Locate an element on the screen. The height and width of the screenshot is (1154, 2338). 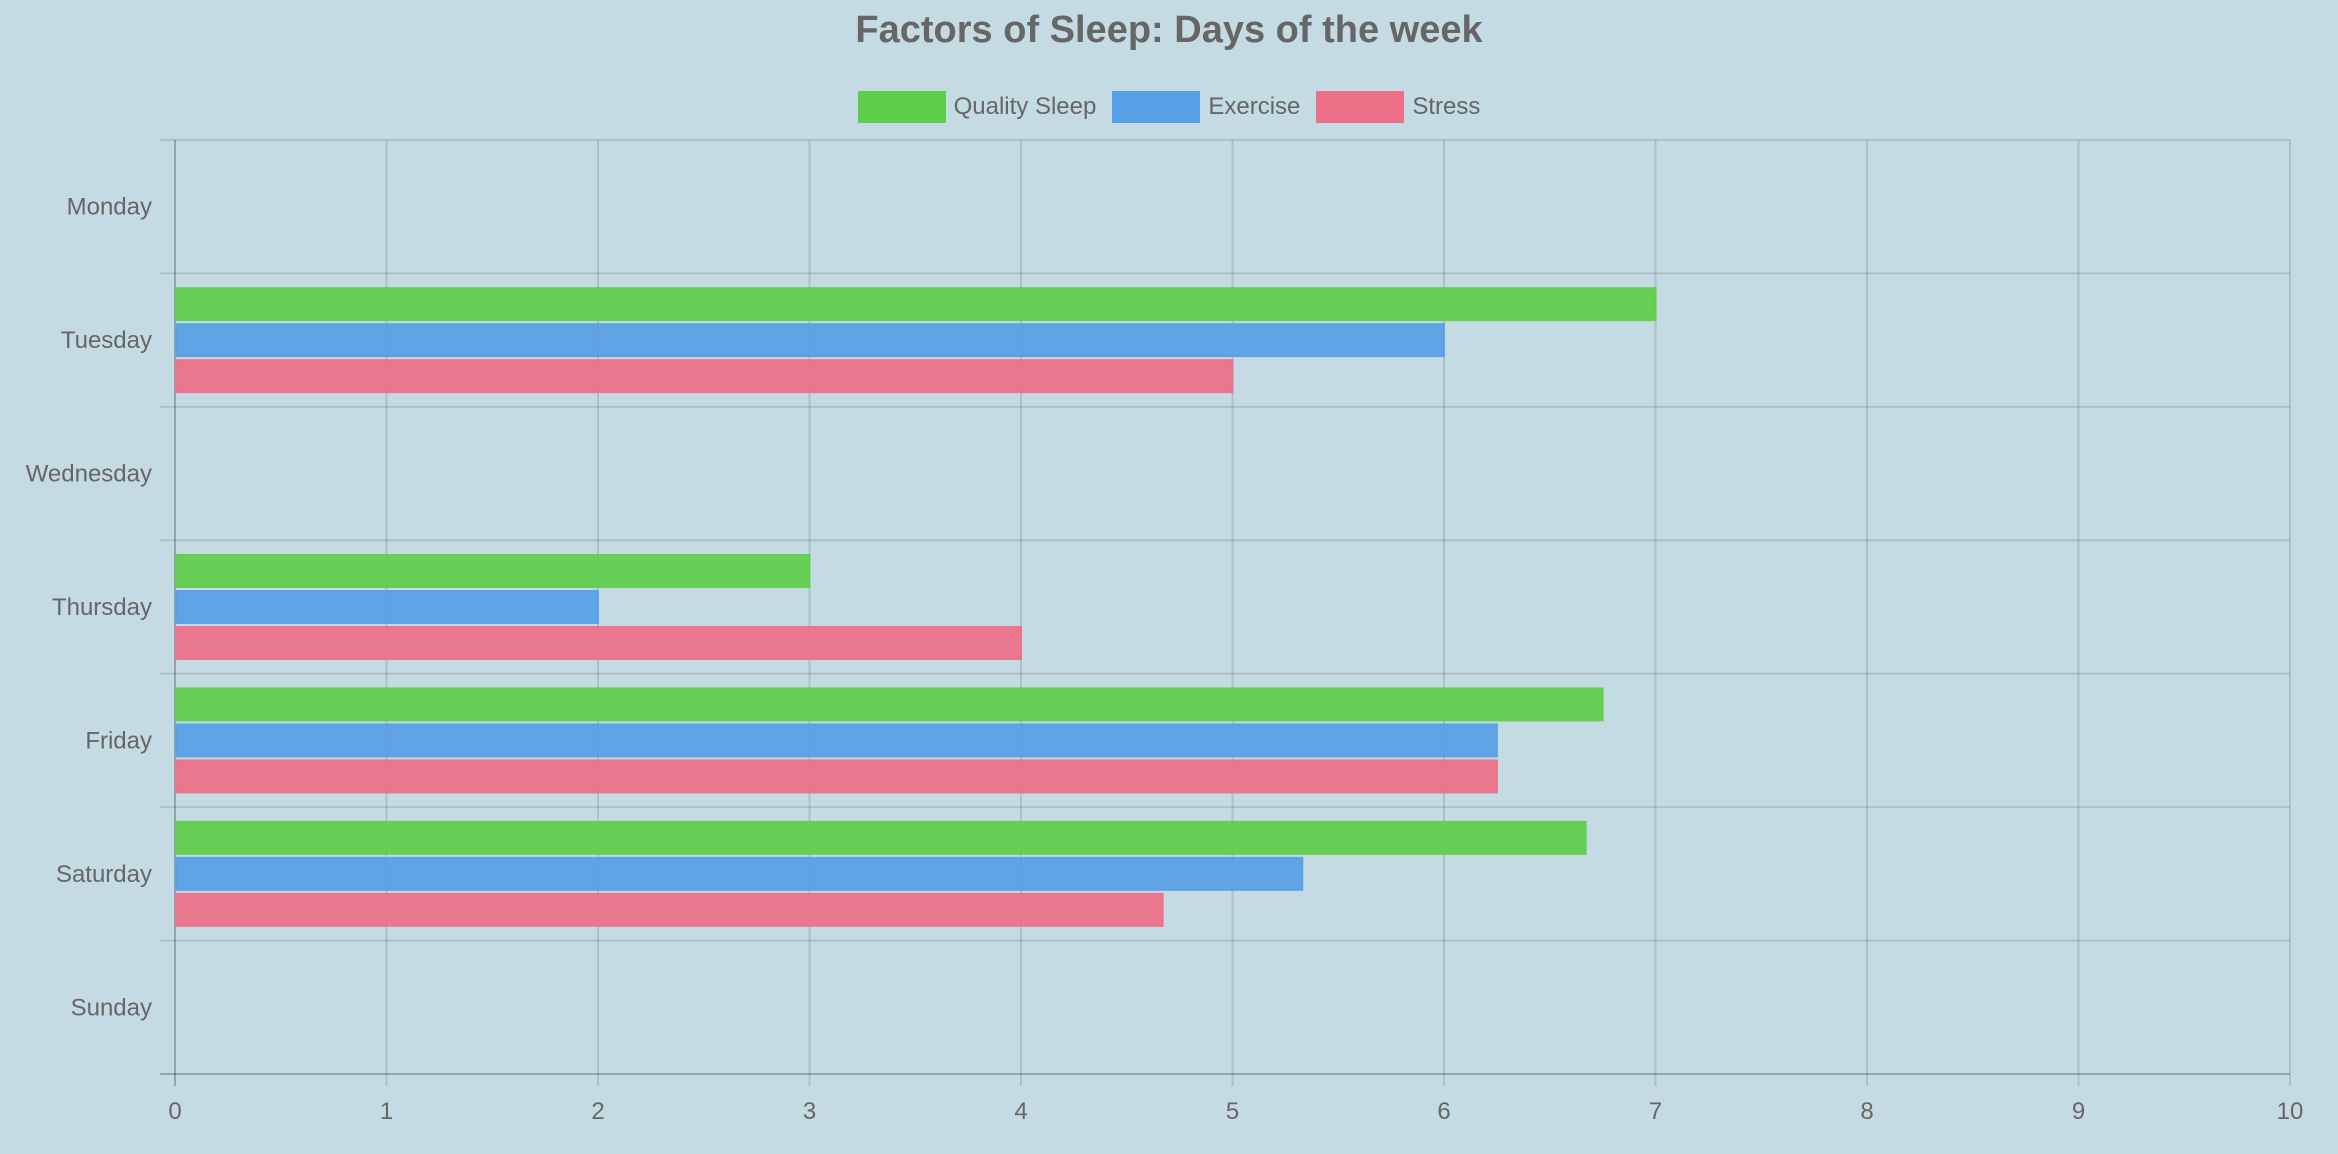
legend-label-quality-sleep: Quality Sleep is located at coordinates (1025, 106).